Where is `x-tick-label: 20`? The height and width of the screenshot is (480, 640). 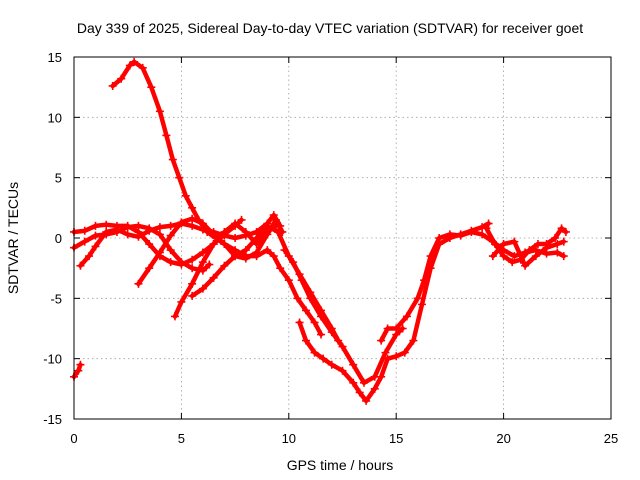 x-tick-label: 20 is located at coordinates (503, 438).